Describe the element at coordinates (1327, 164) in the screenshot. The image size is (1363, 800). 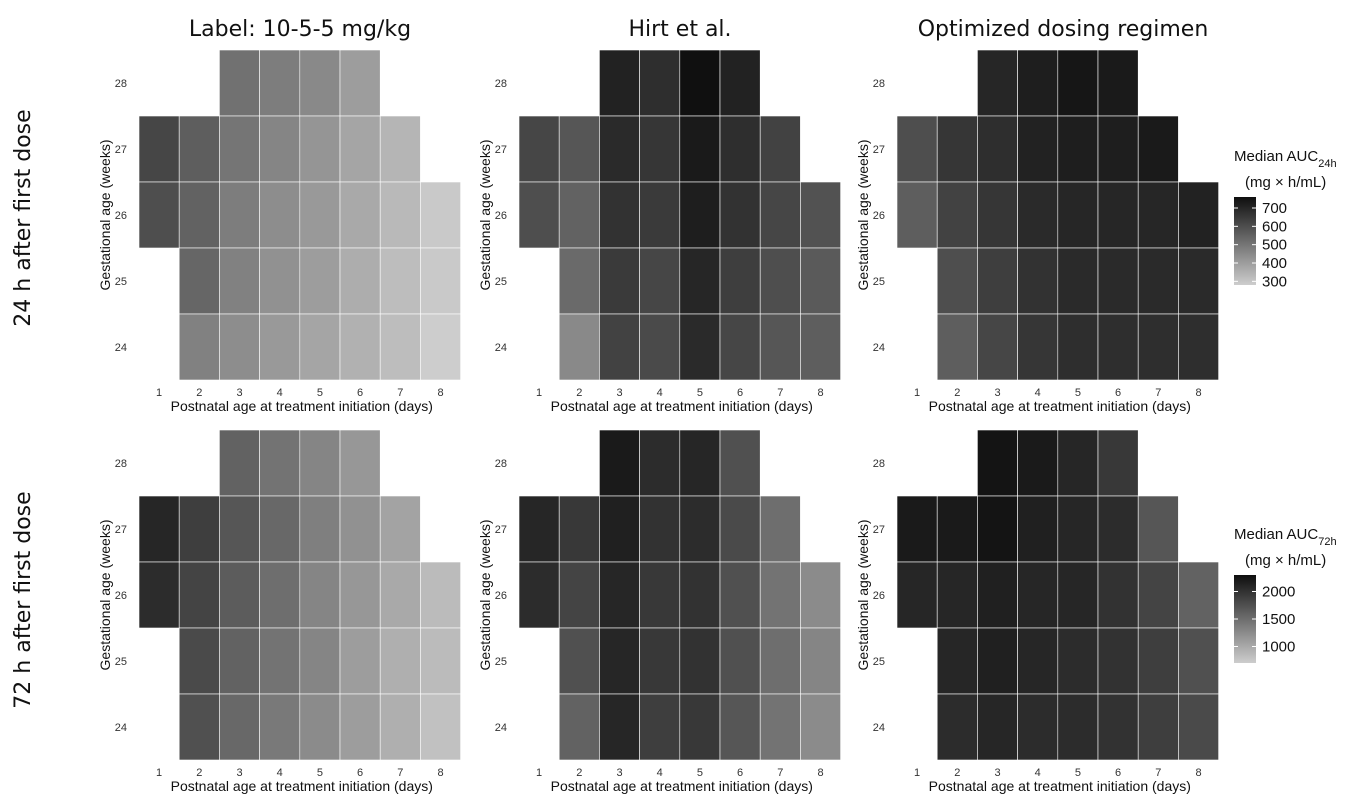
I see `legend-title-sub: 24h` at that location.